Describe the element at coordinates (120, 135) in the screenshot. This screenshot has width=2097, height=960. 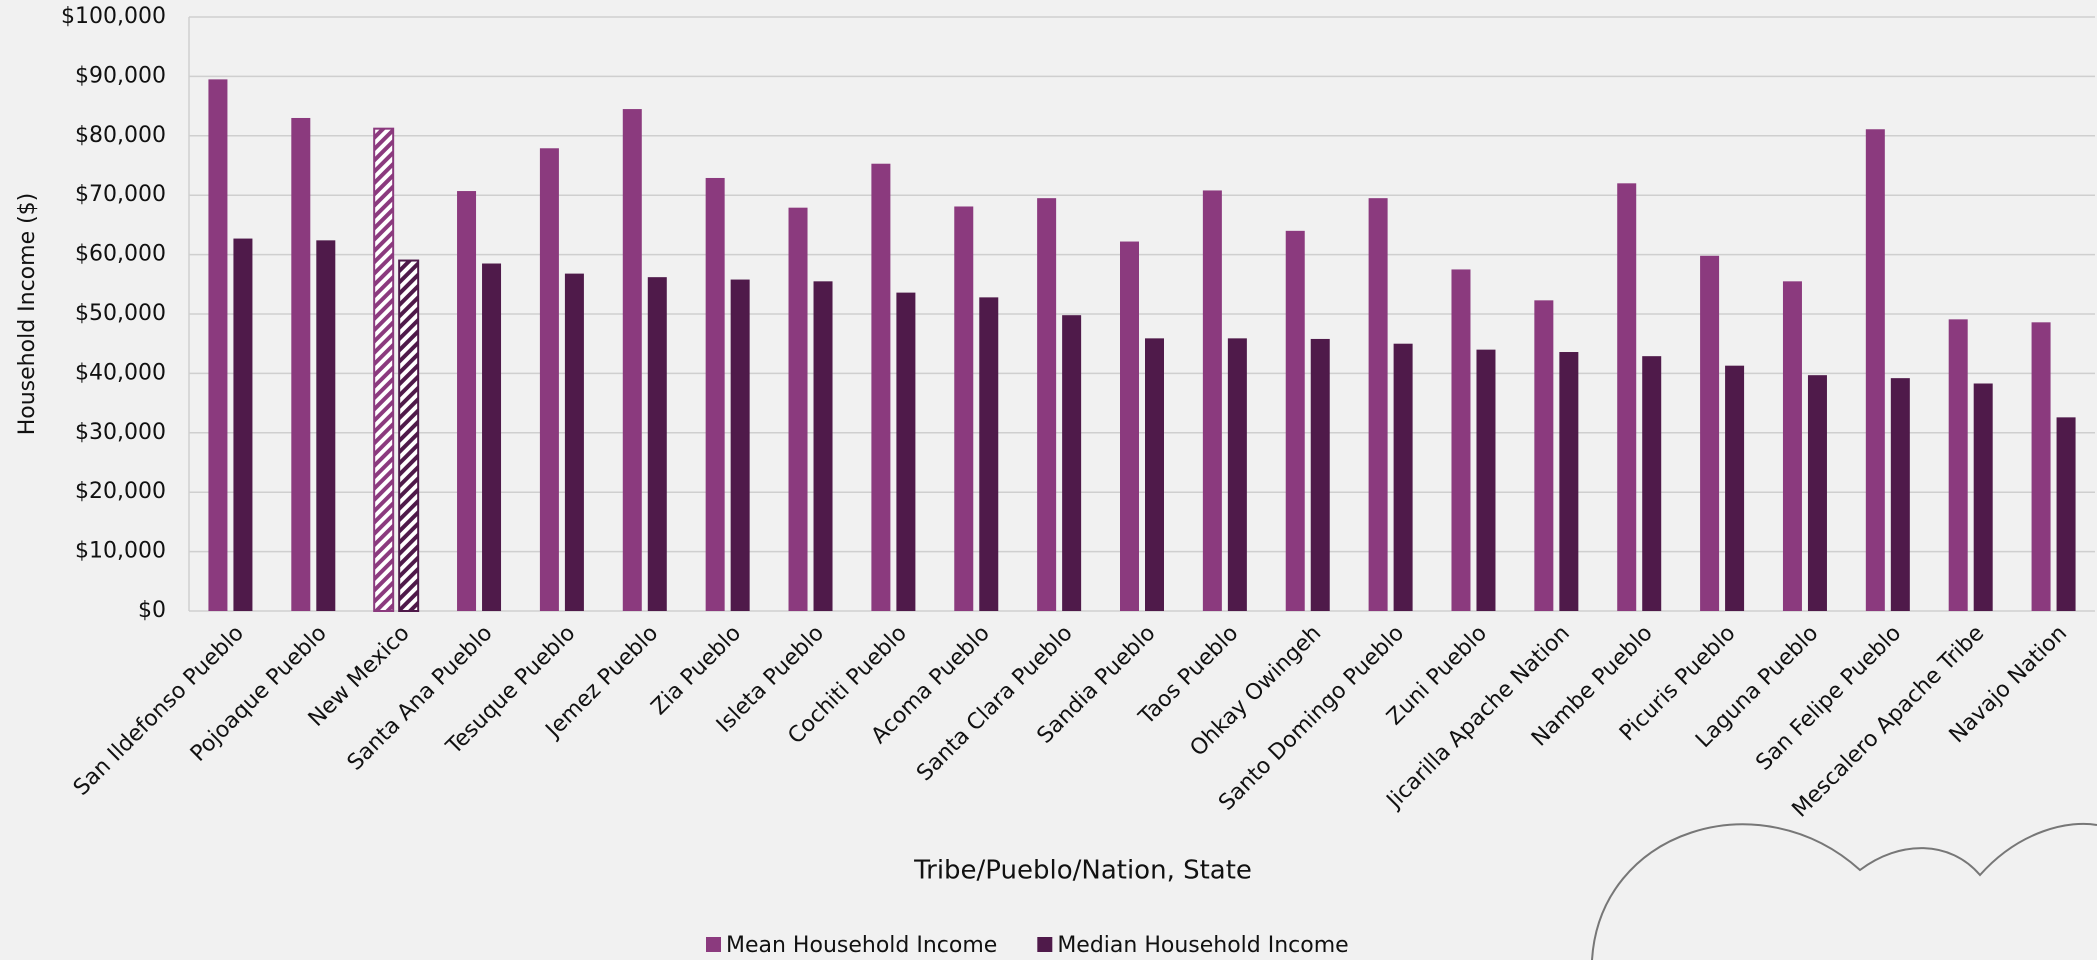
I see `y-tick-label: $80,000` at that location.